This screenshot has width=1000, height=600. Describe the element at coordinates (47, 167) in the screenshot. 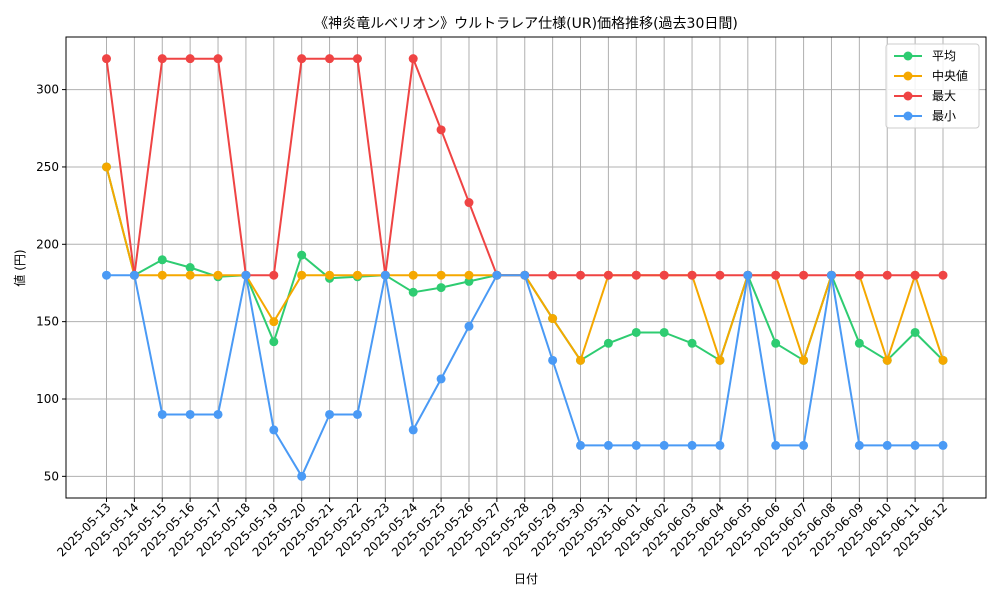

I see `y-tick-label: 250` at that location.